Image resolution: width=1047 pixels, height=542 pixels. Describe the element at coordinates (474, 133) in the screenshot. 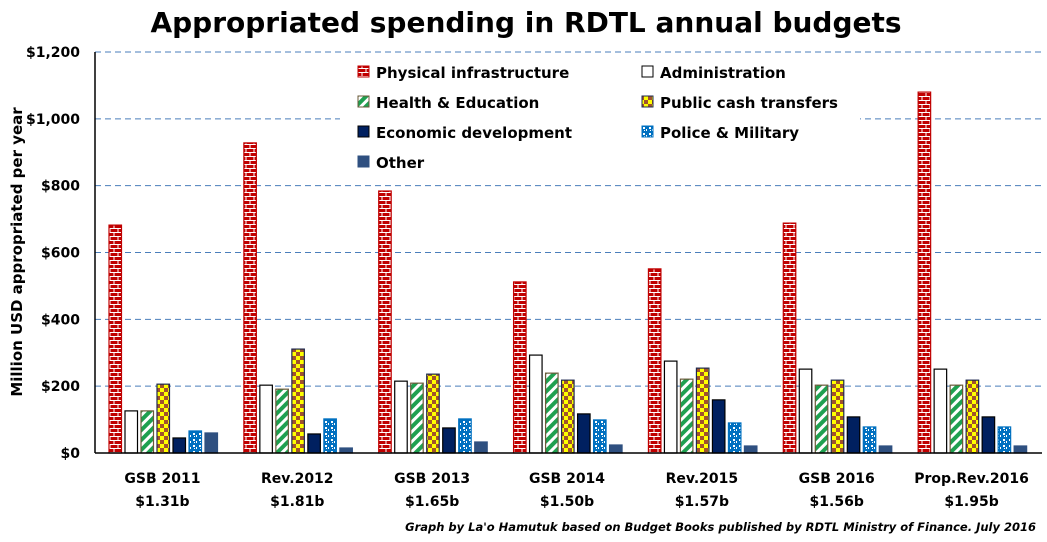

I see `legend-label: Economic development` at that location.